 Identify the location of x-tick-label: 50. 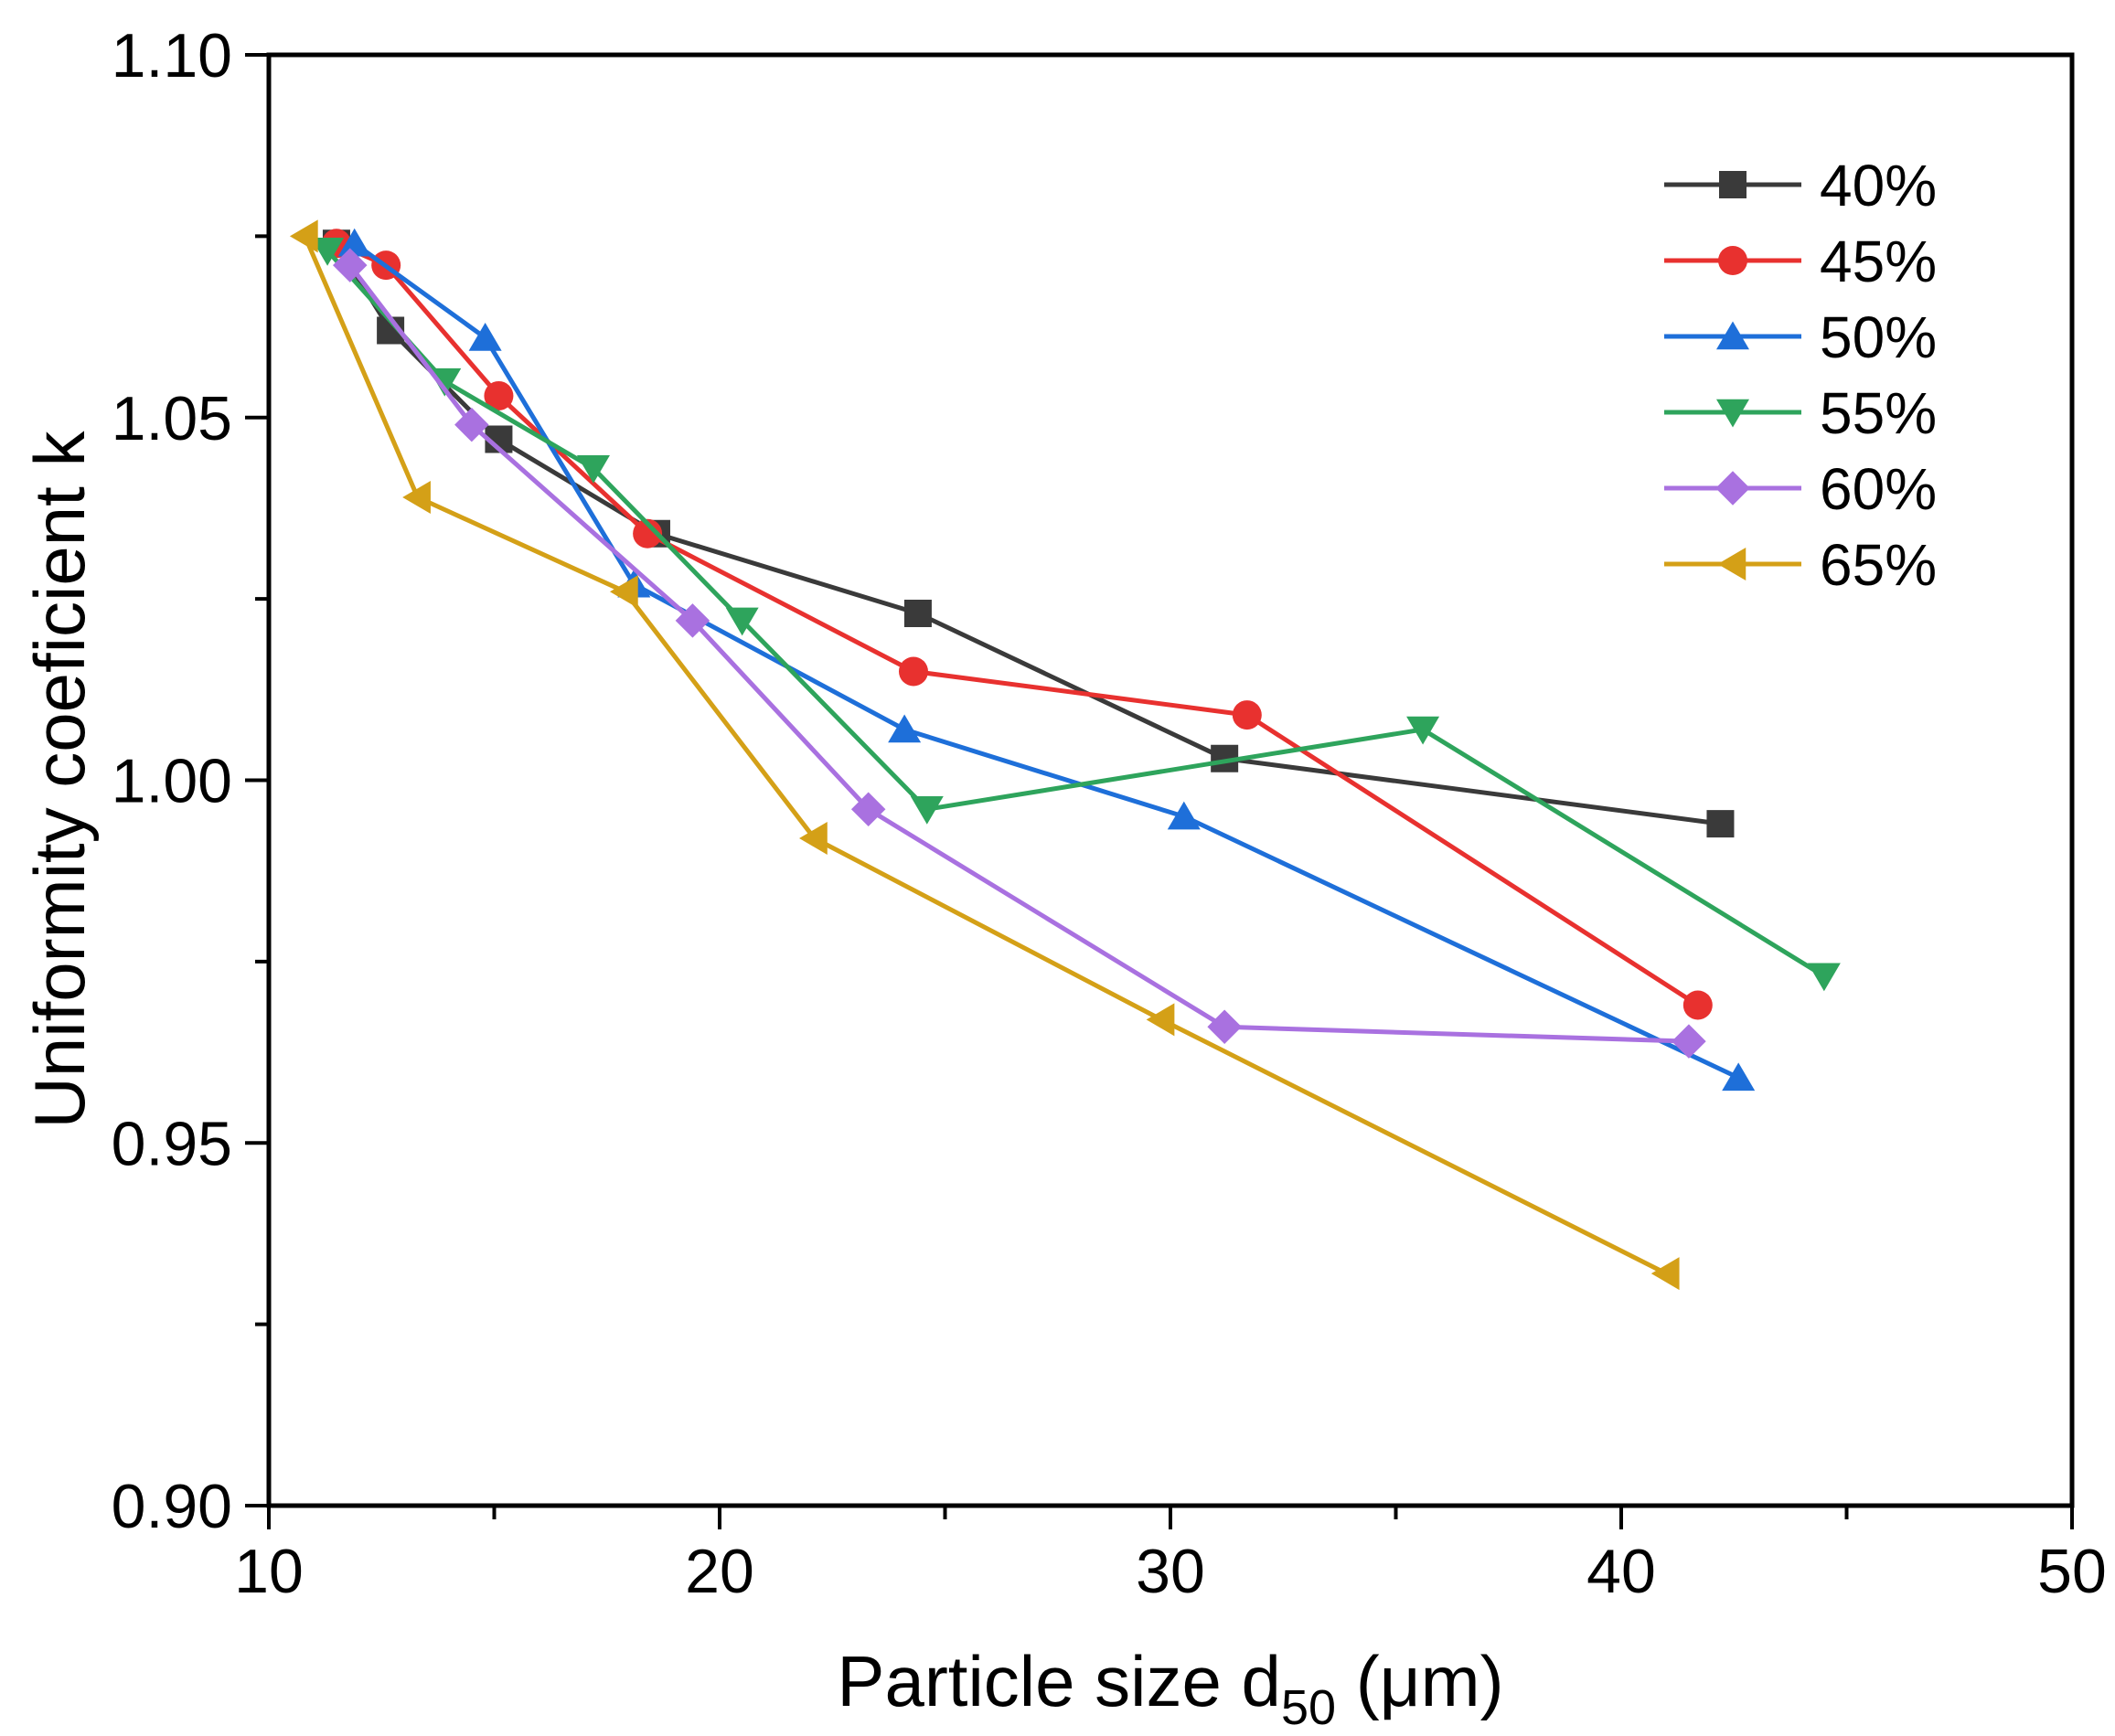
(2072, 1571).